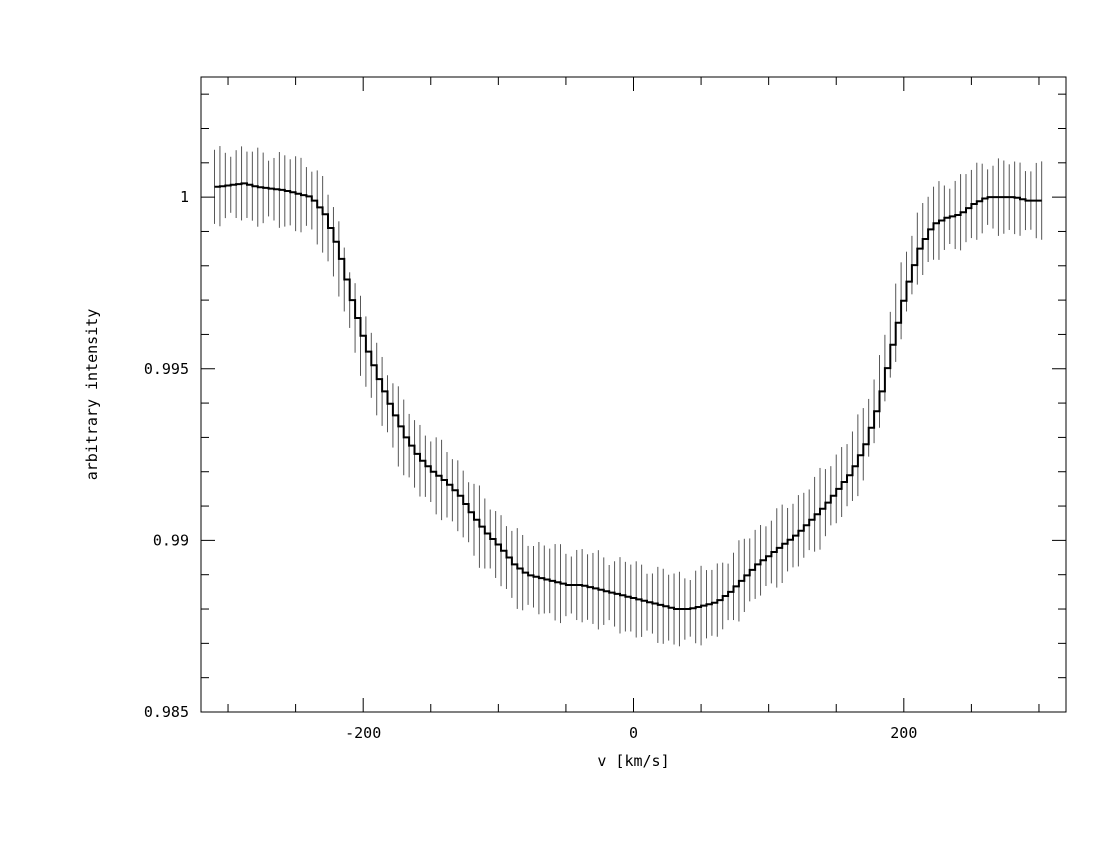 The image size is (1100, 850). Describe the element at coordinates (92, 395) in the screenshot. I see `y-axis-label: arbitrary intensity` at that location.